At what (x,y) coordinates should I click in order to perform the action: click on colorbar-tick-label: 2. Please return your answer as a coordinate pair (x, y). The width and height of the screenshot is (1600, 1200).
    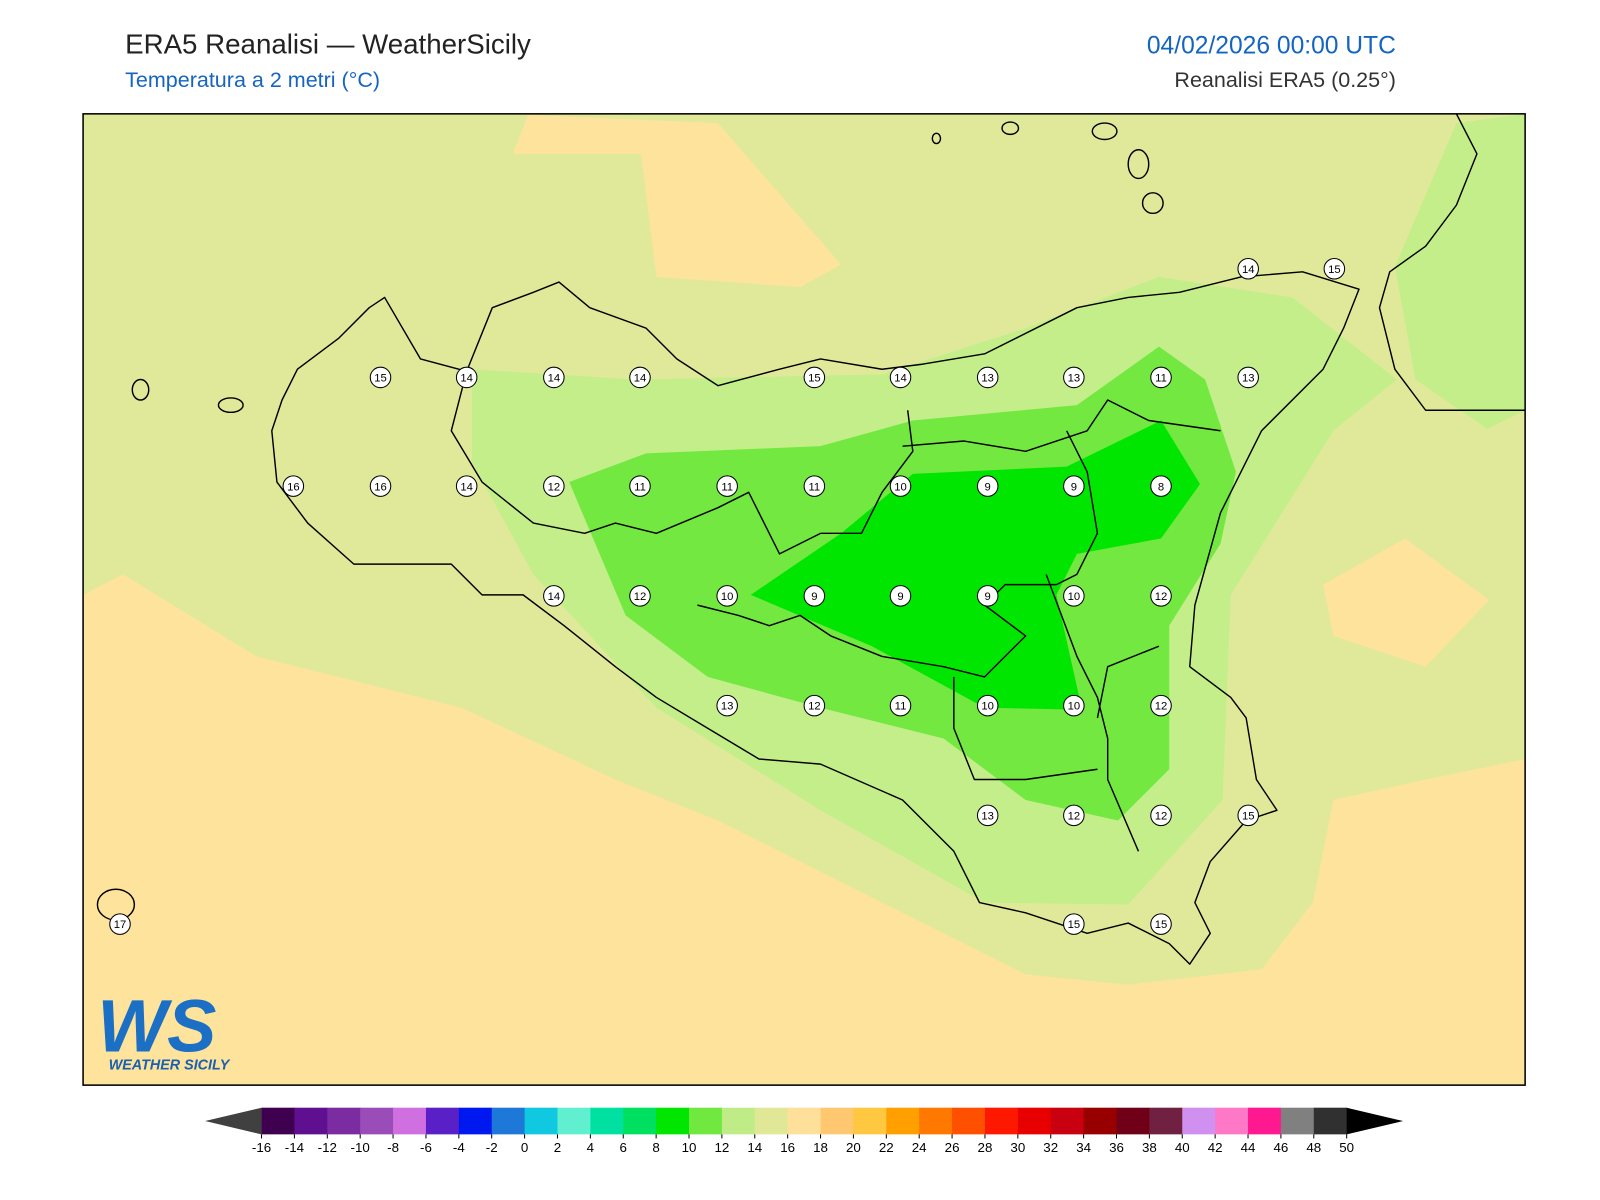
    Looking at the image, I should click on (557, 1147).